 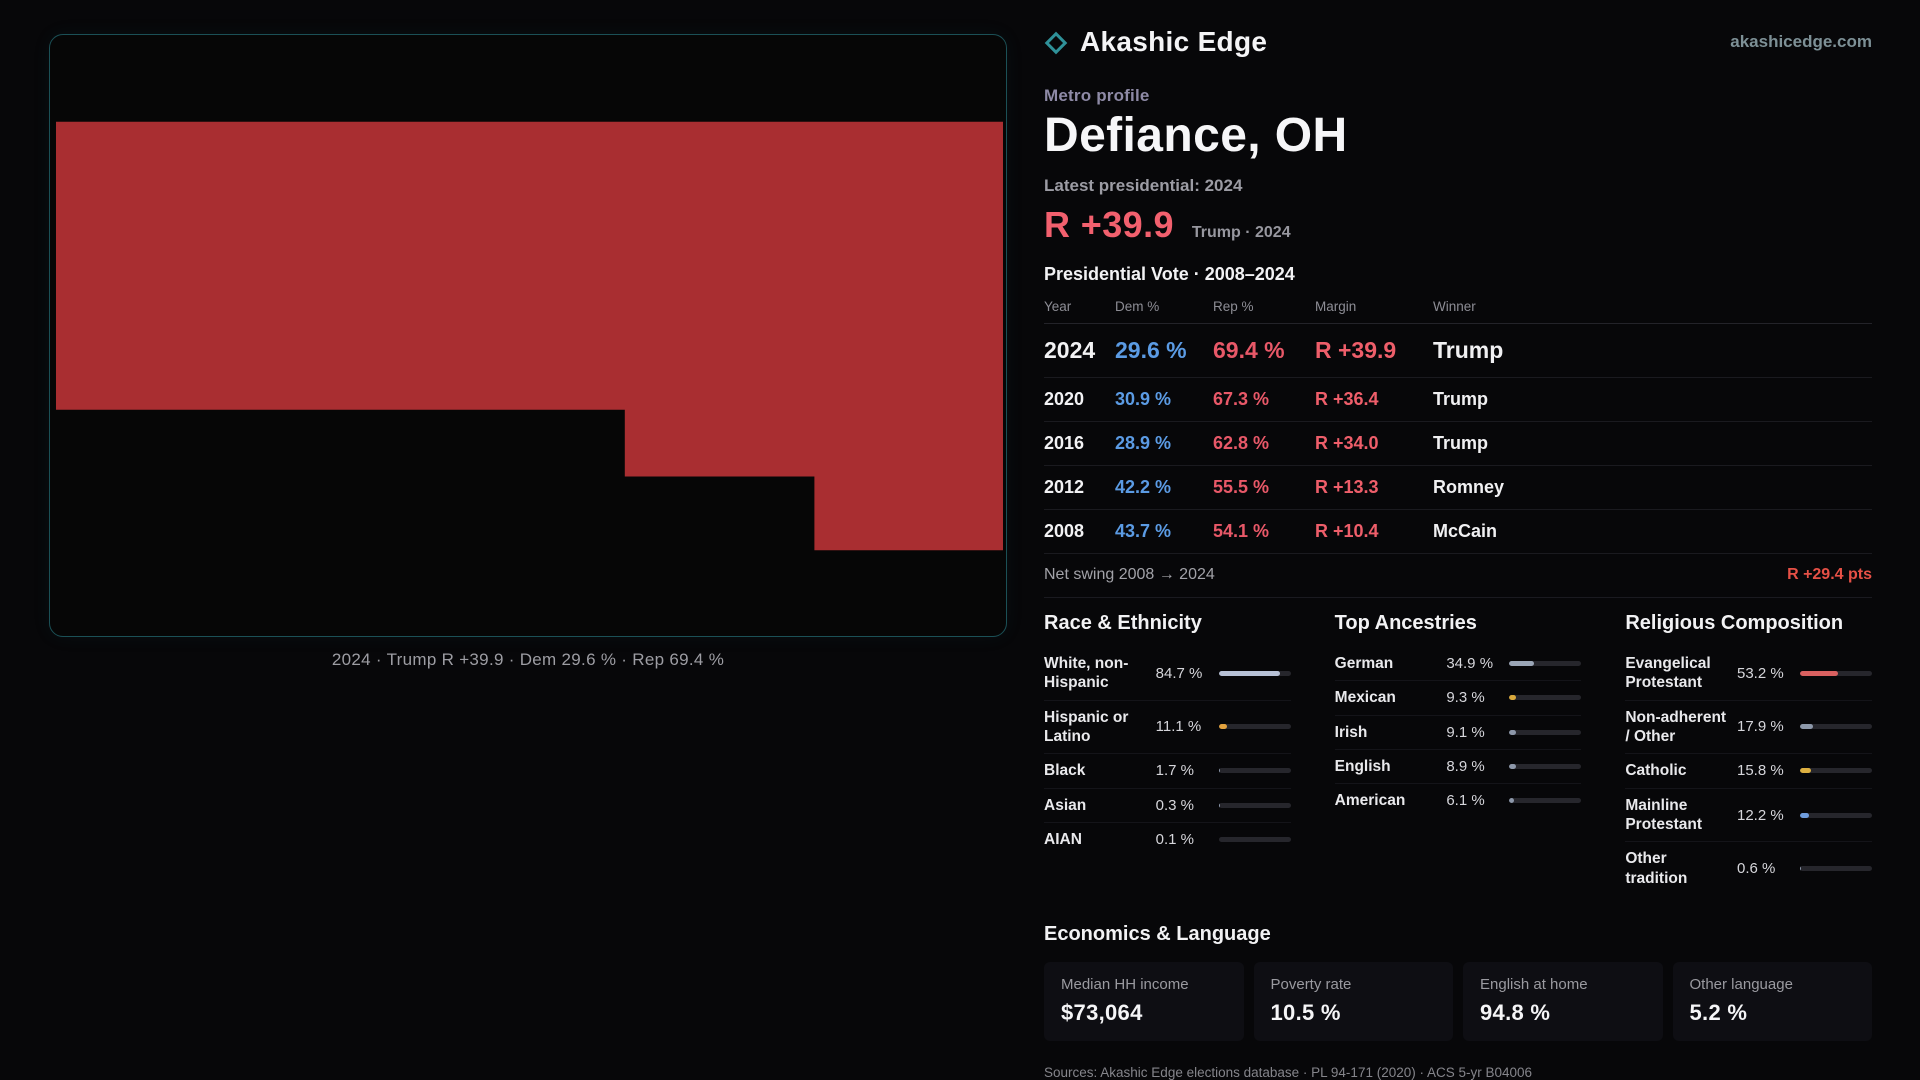 What do you see at coordinates (1470, 663) in the screenshot?
I see `demo-value: 34.9 %` at bounding box center [1470, 663].